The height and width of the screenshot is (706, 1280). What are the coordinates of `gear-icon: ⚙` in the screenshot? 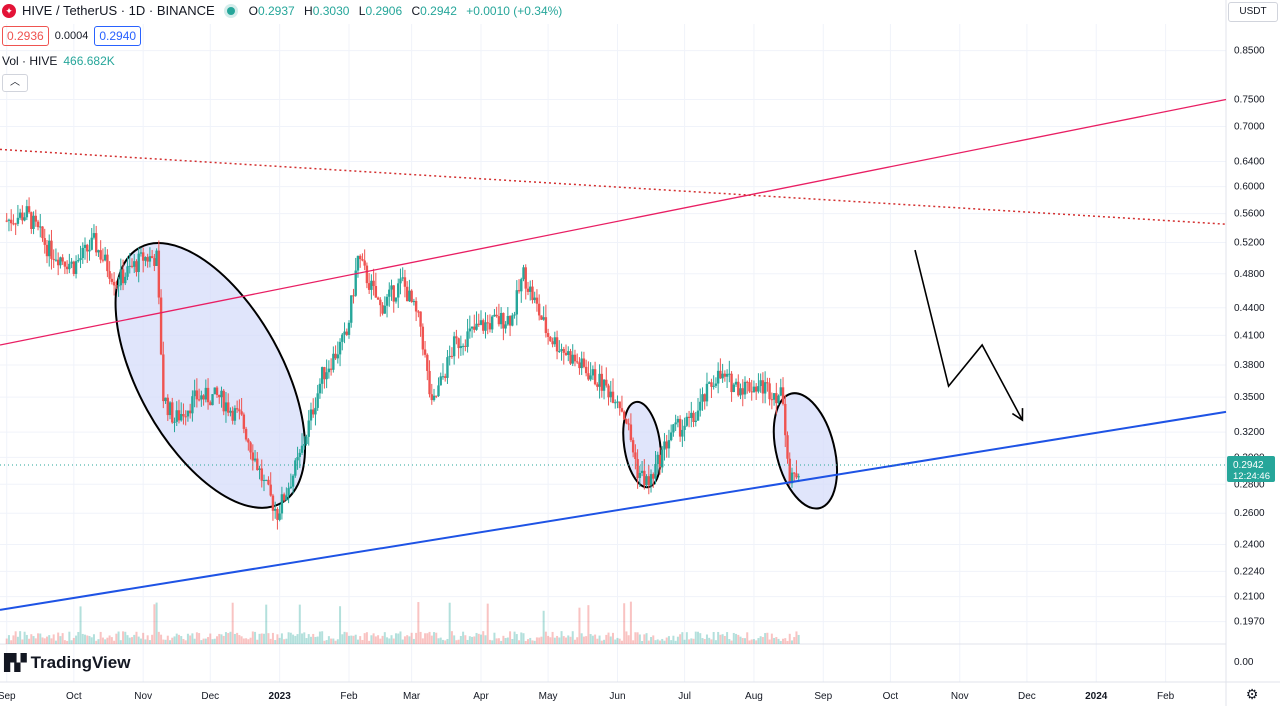 It's located at (1252, 694).